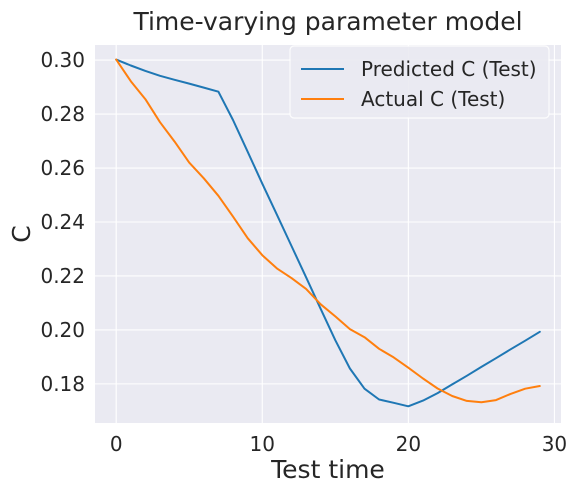 The width and height of the screenshot is (575, 494). I want to click on y-tick-label: 0.24, so click(62, 222).